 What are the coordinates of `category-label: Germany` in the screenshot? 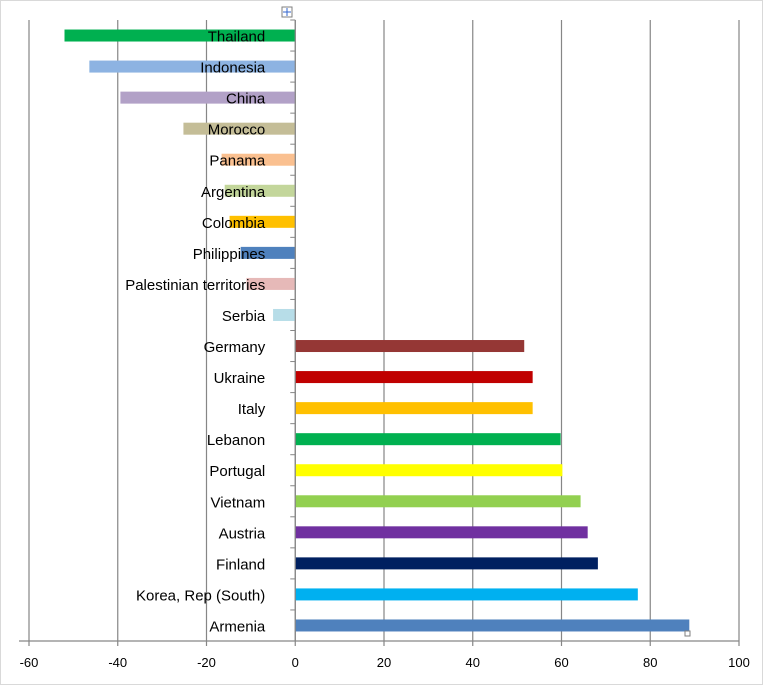 It's located at (235, 347).